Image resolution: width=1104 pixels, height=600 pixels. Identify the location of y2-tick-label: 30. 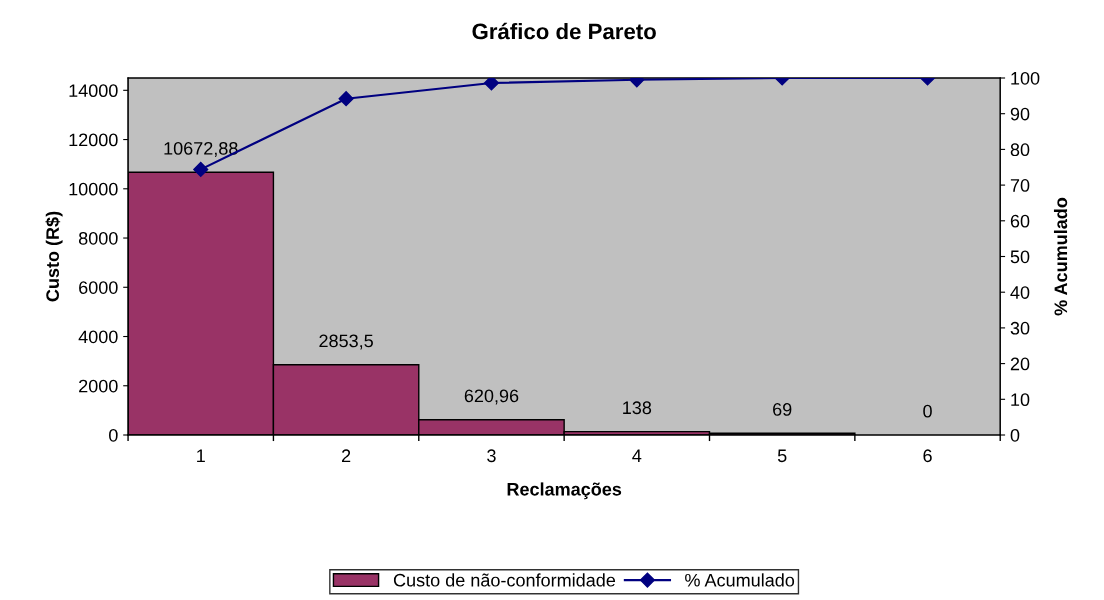
(1020, 328).